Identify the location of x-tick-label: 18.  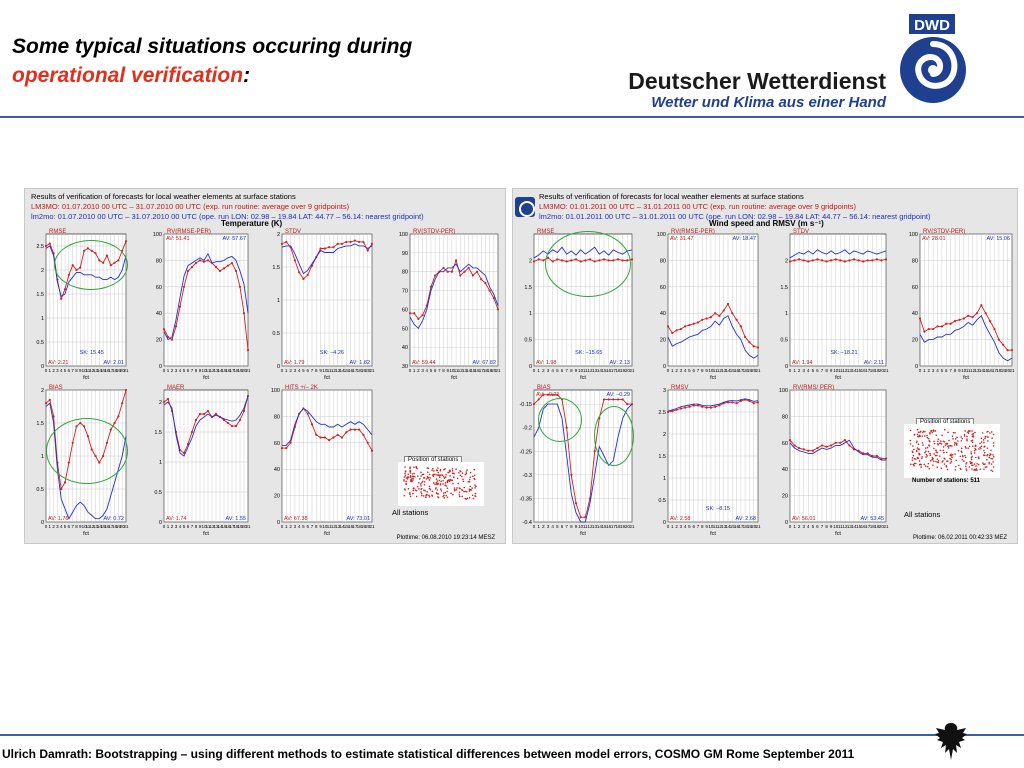
(115, 370).